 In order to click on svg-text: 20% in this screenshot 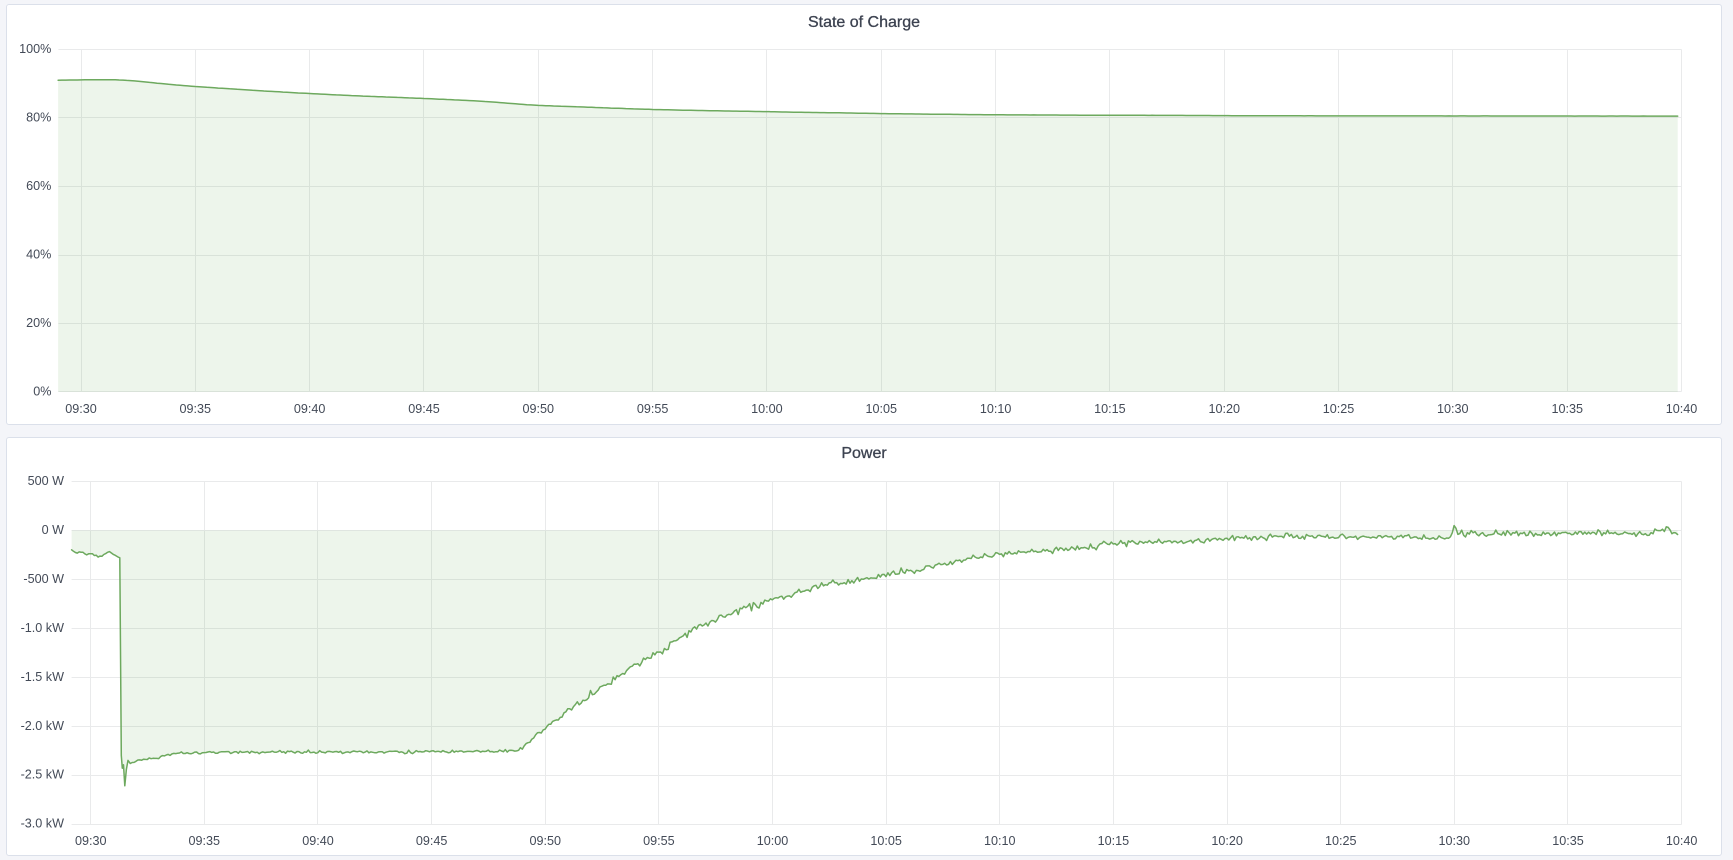, I will do `click(38, 323)`.